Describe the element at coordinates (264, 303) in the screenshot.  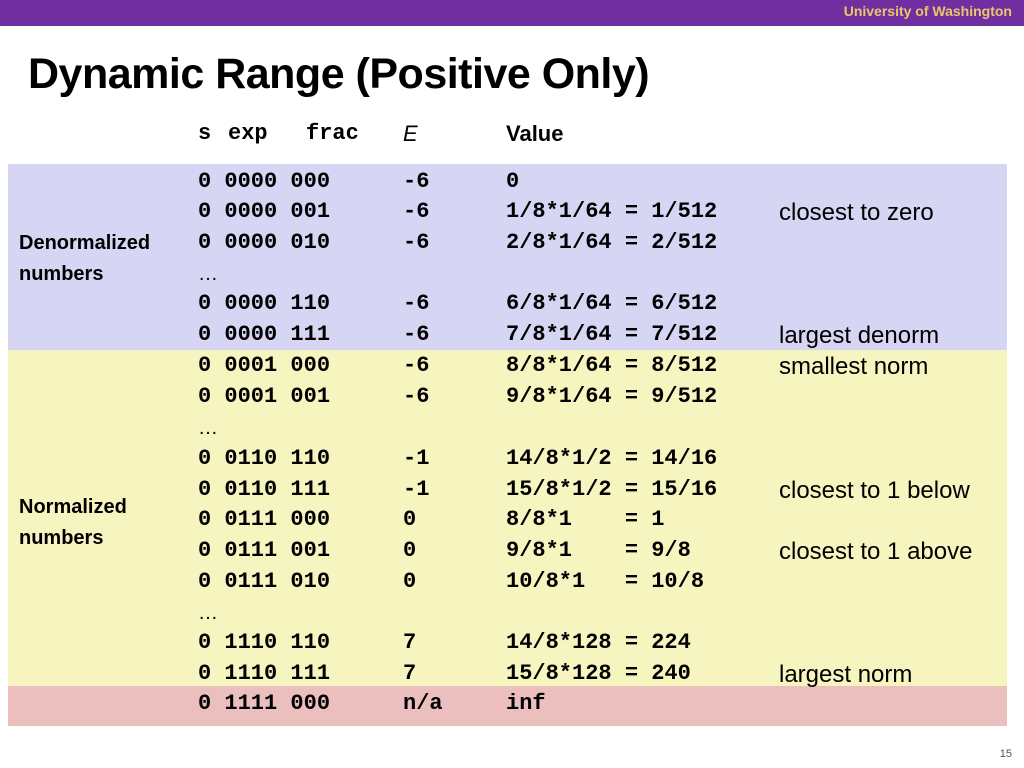
I see `row-bits: 0 0000 110` at that location.